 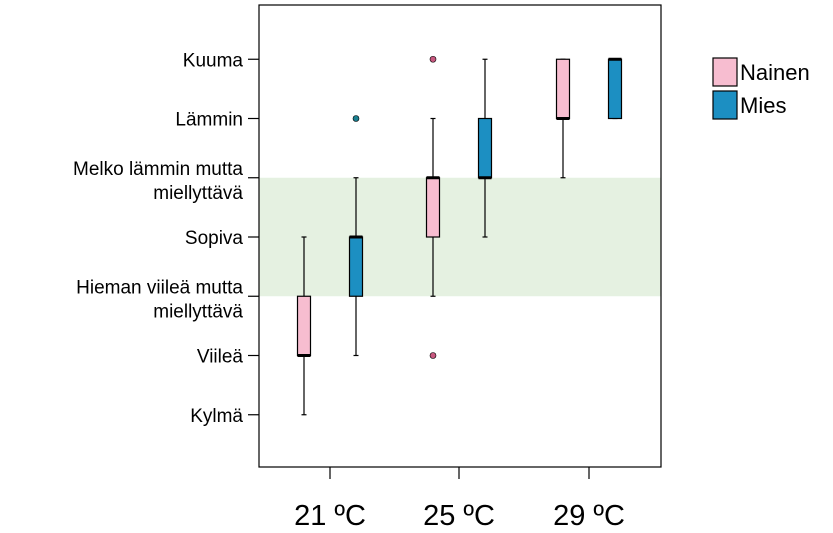 What do you see at coordinates (213, 60) in the screenshot?
I see `y-tick-label: Kuuma` at bounding box center [213, 60].